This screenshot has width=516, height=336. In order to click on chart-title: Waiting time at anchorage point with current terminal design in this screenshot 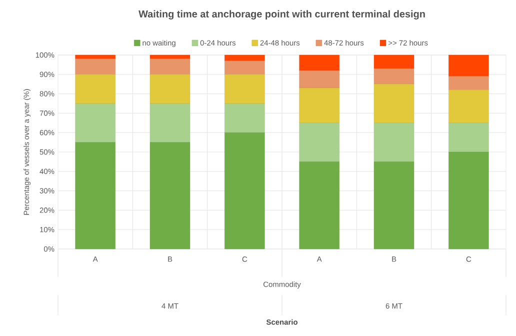, I will do `click(281, 15)`.